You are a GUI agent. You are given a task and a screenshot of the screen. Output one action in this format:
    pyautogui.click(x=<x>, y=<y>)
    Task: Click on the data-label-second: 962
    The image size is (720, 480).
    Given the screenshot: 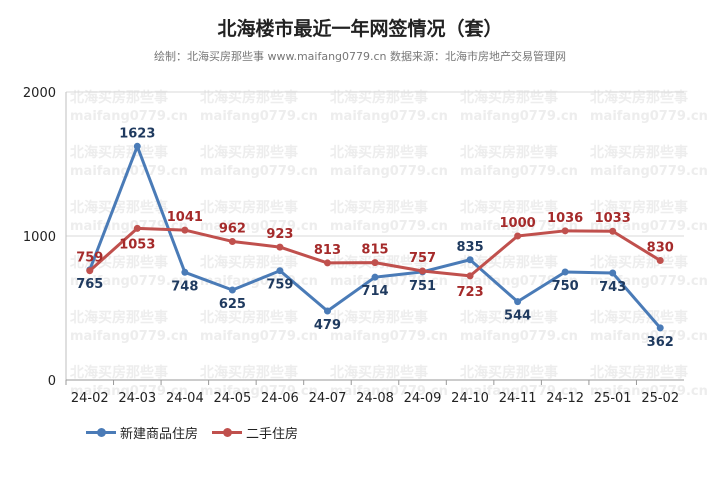 What is the action you would take?
    pyautogui.click(x=232, y=228)
    